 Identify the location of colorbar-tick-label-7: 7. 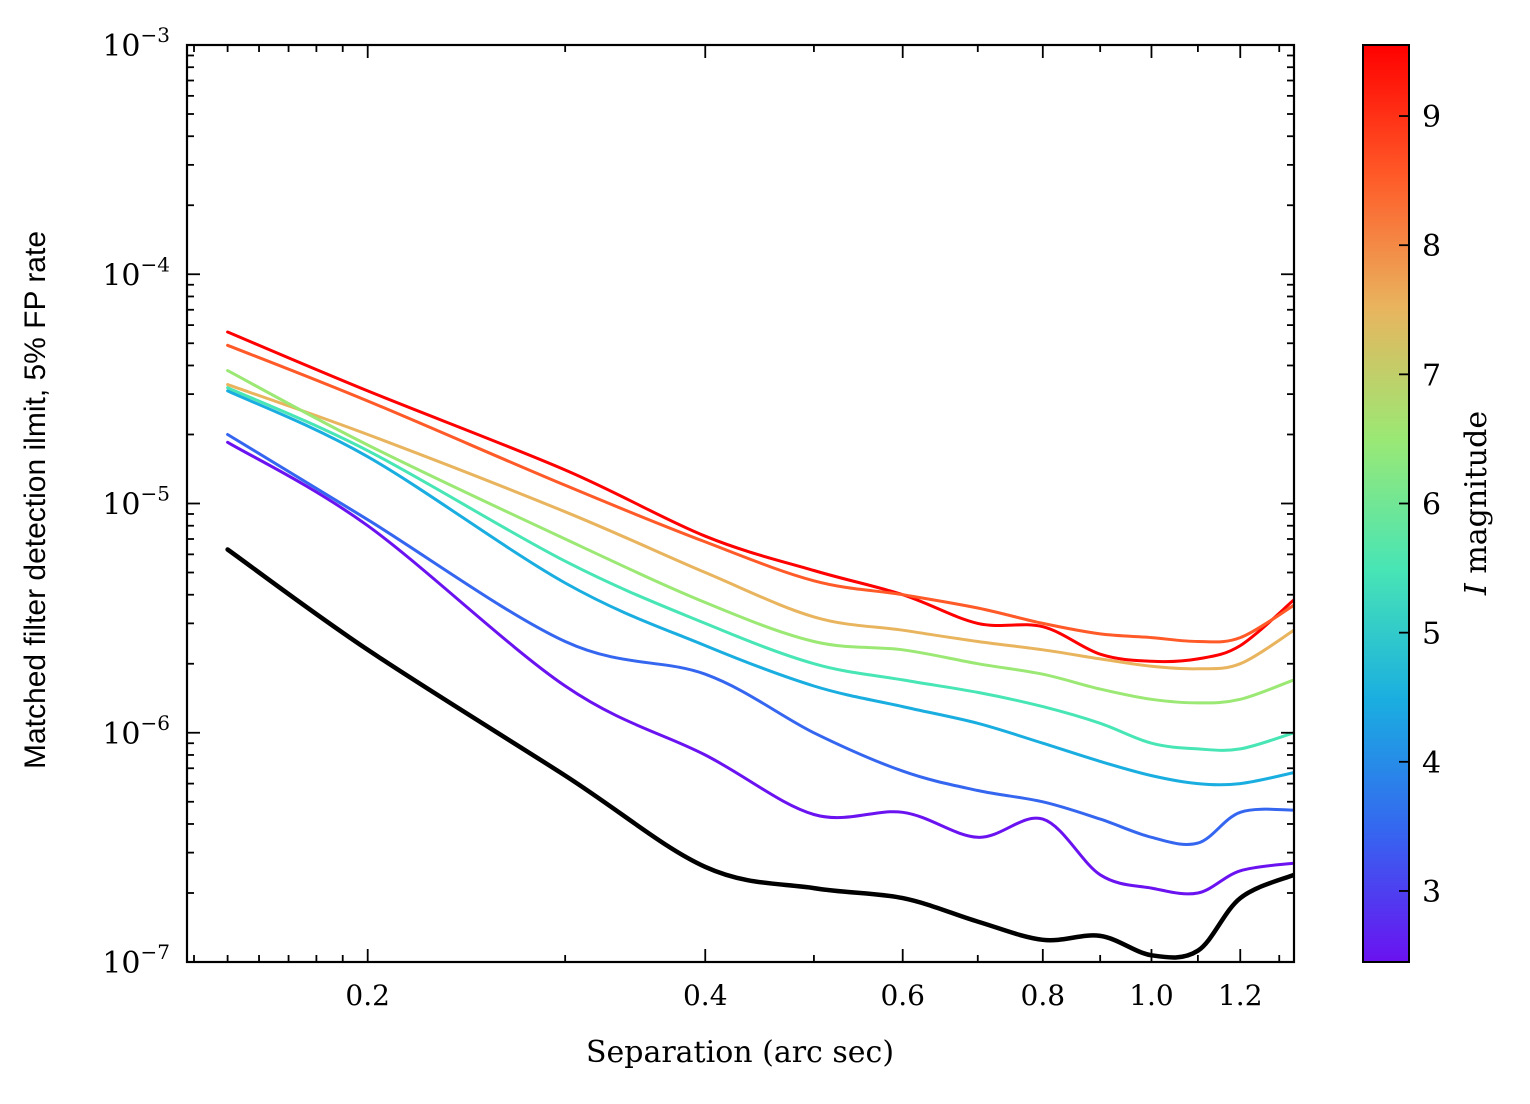
(1431, 375).